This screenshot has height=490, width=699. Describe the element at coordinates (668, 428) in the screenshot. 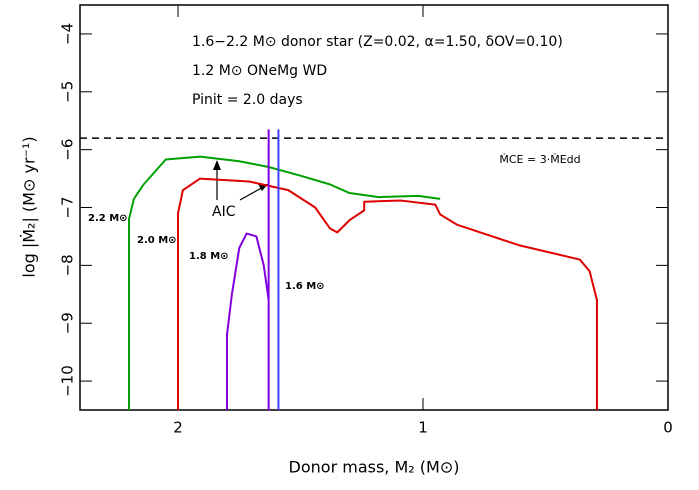

I see `x-tick-label: 0` at that location.